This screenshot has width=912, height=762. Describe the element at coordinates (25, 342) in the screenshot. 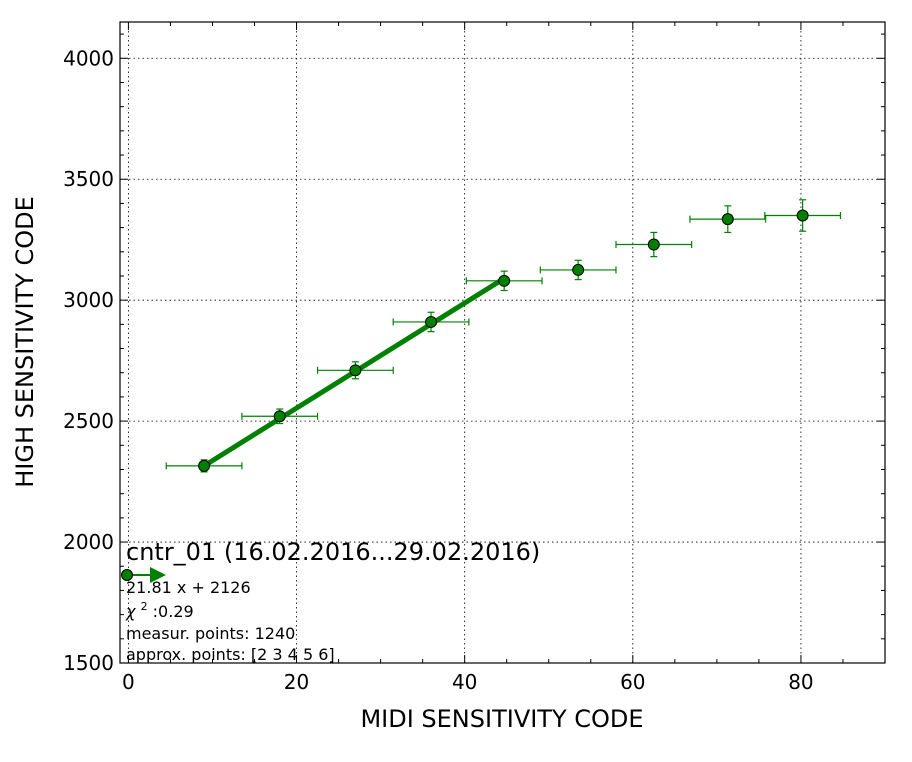

I see `y-axis-label: HIGH SENSITIVITY CODE` at that location.